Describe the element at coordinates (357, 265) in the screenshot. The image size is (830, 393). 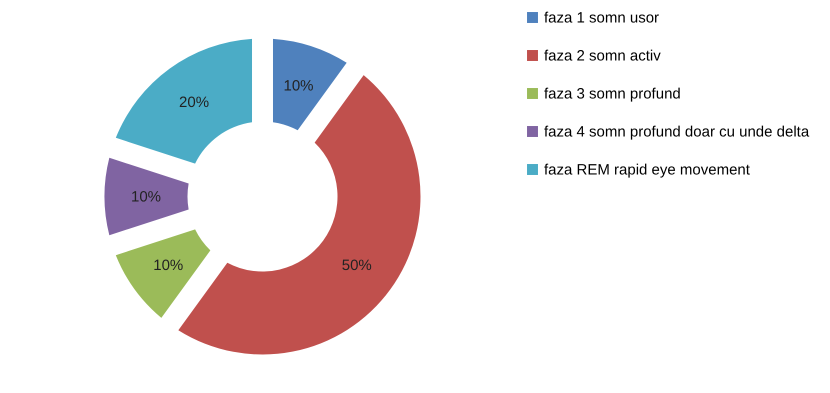
I see `data-label: 50%` at that location.